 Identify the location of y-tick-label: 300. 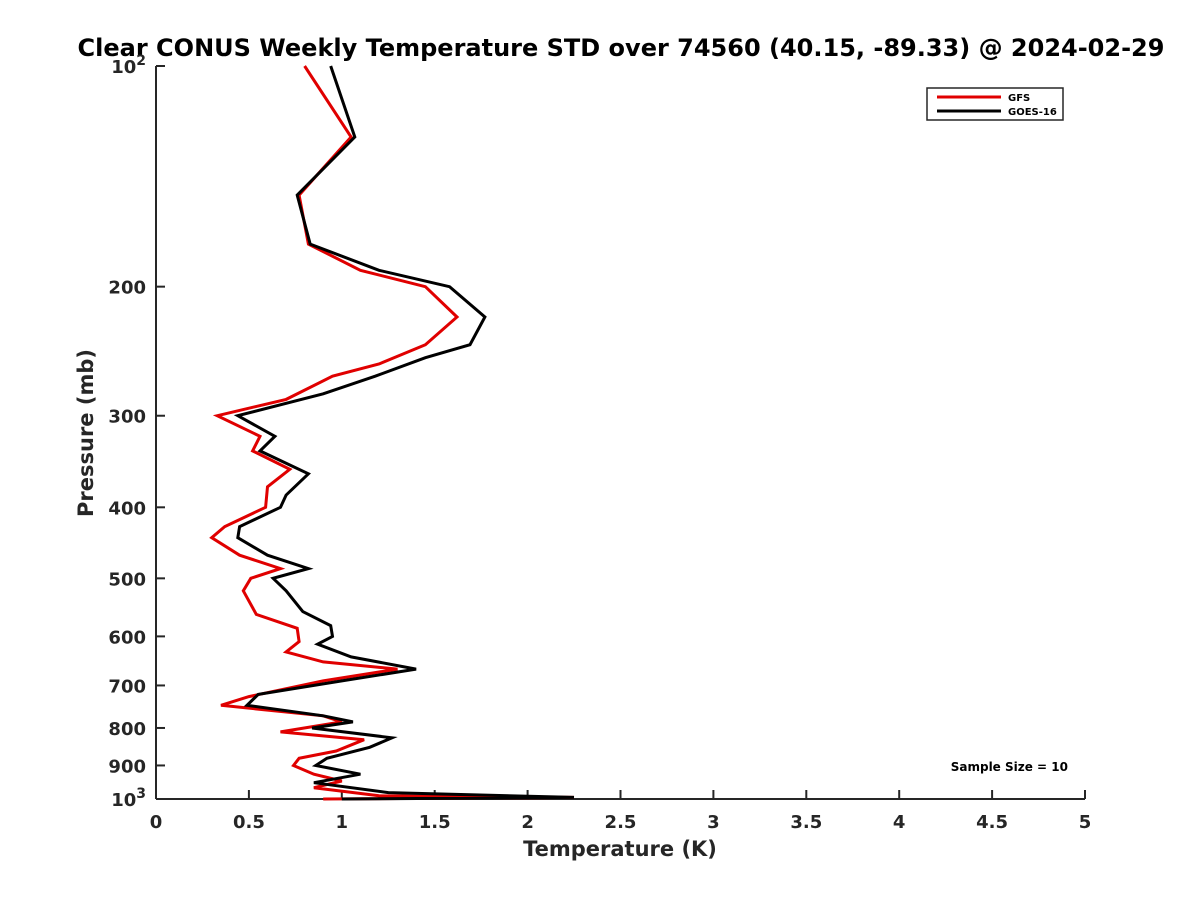
(127, 417).